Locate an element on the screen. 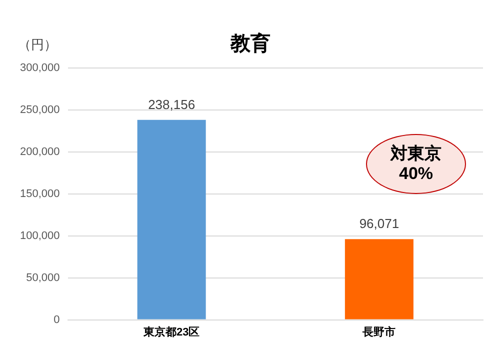 This screenshot has width=501, height=353. y-tick-label: 250,000 is located at coordinates (40, 110).